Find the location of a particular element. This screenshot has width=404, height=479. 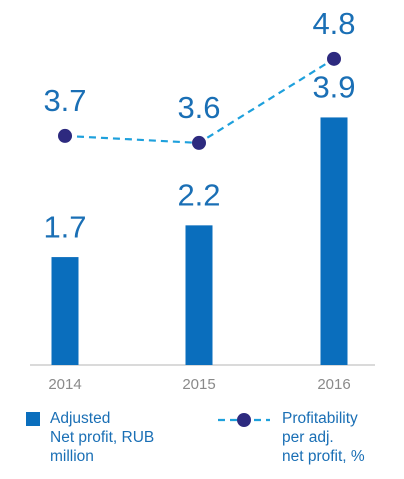

legend-label: Adjusted Net profit, RUB million is located at coordinates (102, 437).